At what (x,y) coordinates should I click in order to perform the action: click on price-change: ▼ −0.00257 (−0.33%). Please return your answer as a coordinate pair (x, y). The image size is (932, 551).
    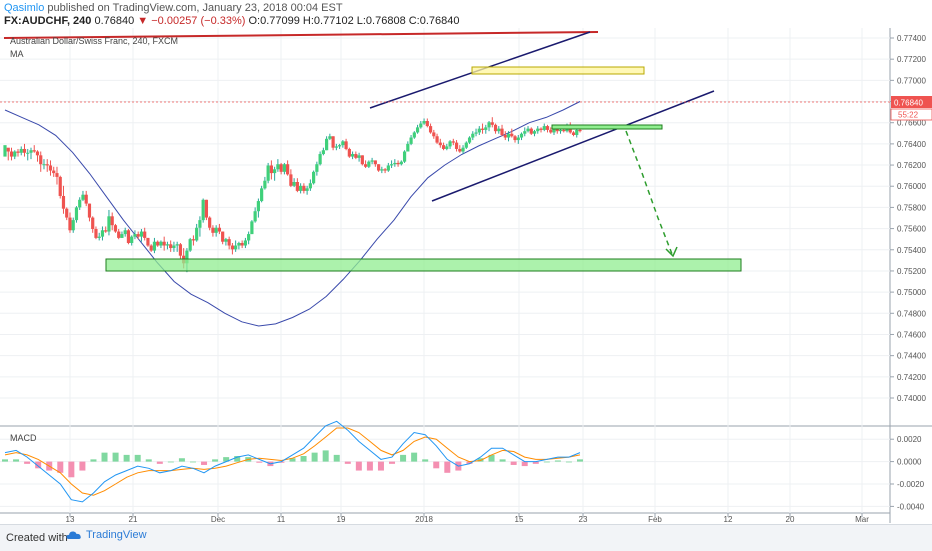
    Looking at the image, I should click on (191, 21).